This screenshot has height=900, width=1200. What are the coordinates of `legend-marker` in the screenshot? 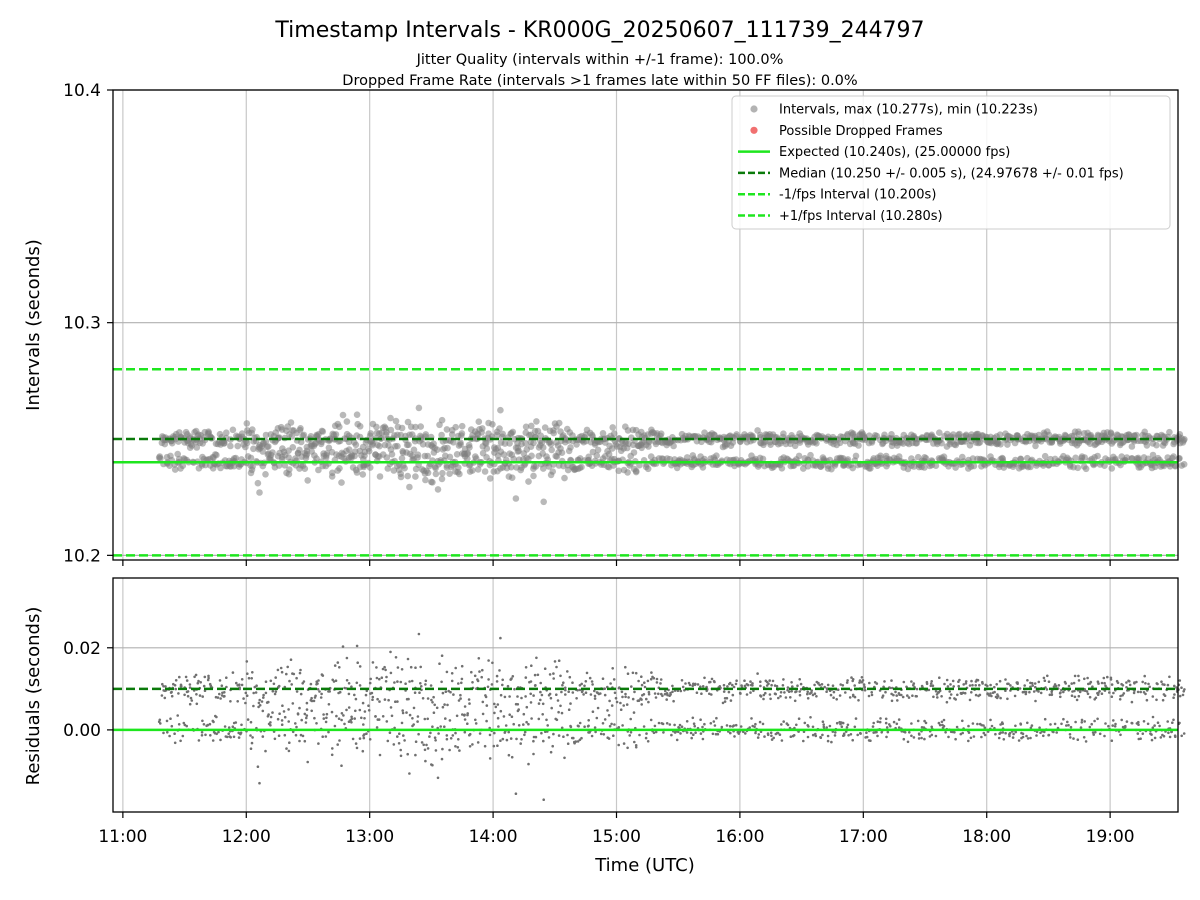 It's located at (754, 109).